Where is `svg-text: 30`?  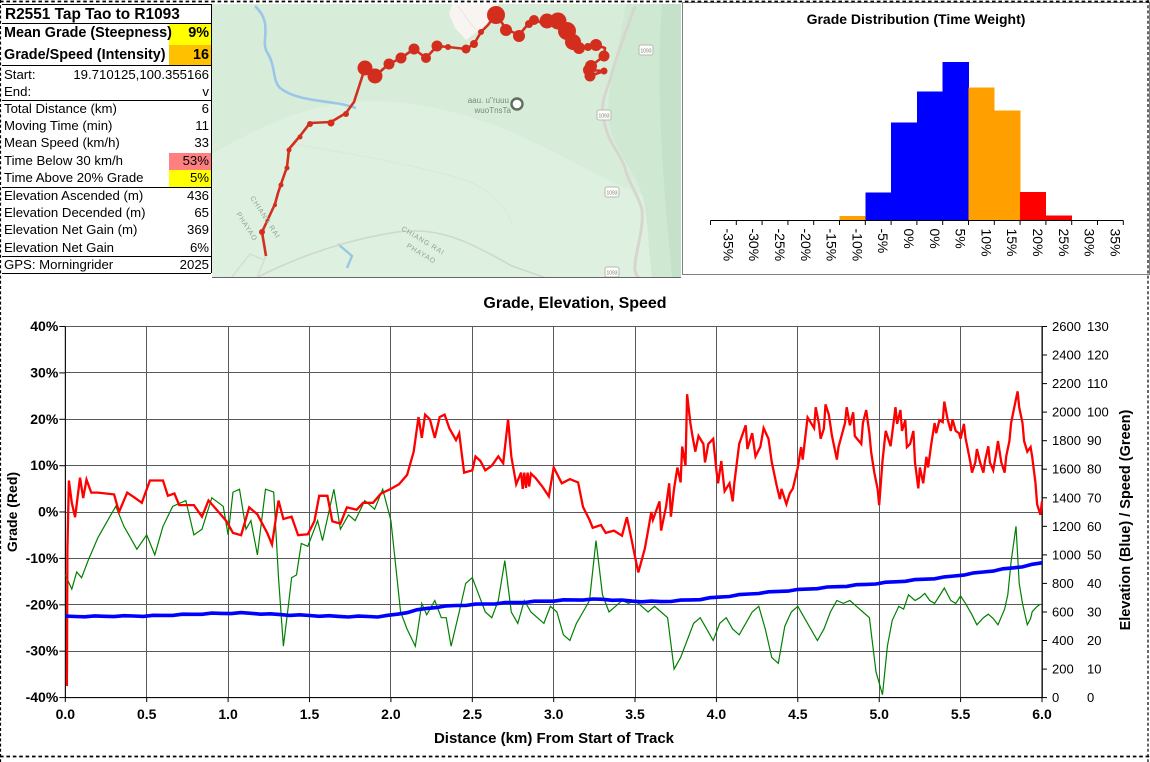 svg-text: 30 is located at coordinates (1094, 612).